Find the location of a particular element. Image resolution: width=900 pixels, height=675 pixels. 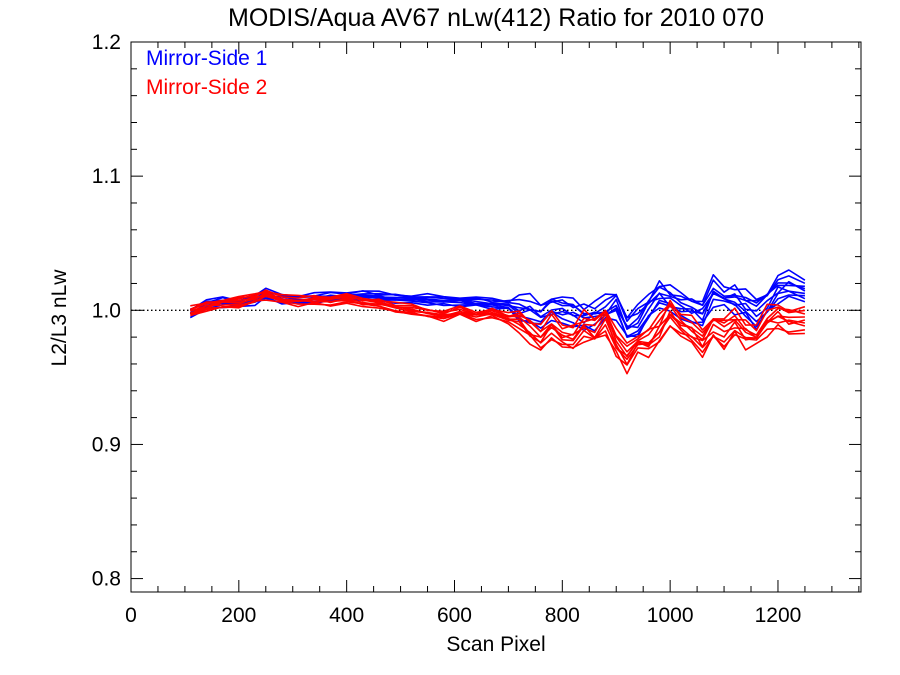

x-tick-label: 200 is located at coordinates (238, 615).